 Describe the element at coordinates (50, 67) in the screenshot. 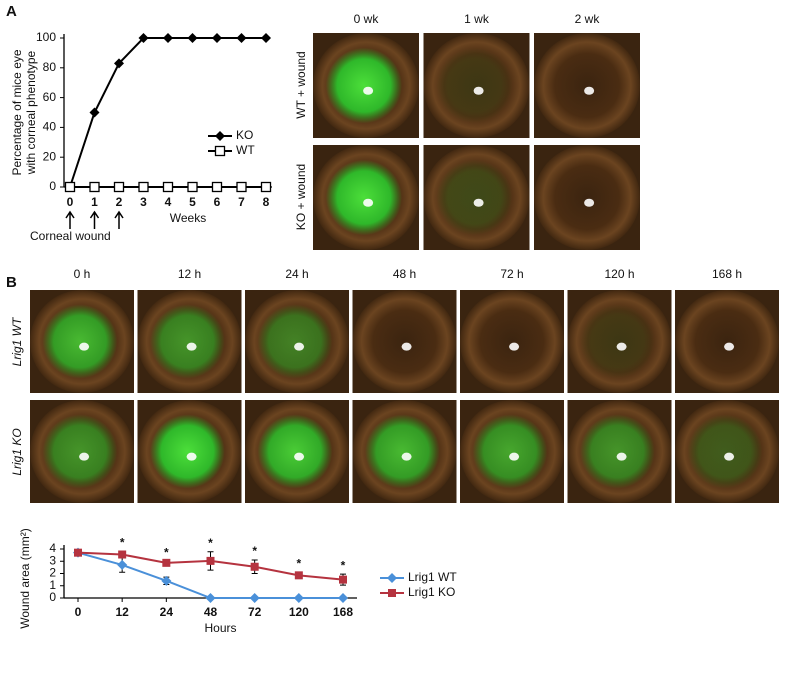

I see `y-tick-label: 80` at that location.